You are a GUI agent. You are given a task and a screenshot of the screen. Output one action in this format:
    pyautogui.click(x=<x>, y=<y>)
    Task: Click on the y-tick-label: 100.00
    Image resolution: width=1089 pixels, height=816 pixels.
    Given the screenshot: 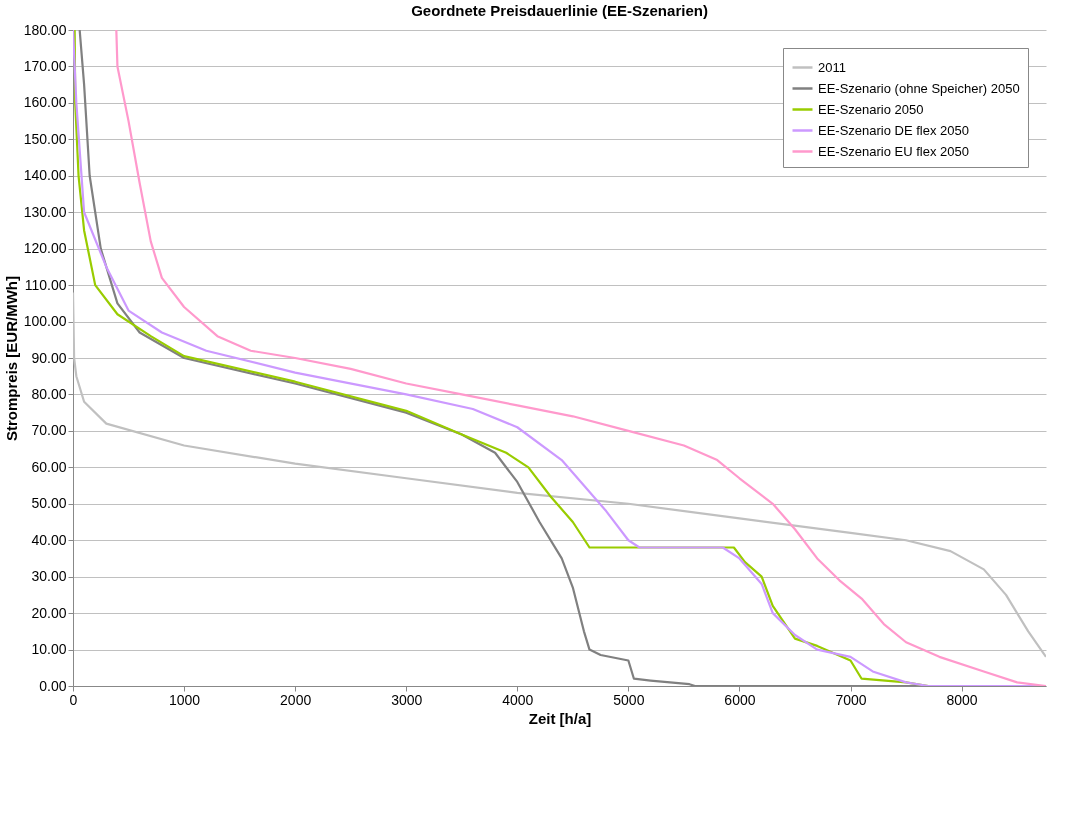 What is the action you would take?
    pyautogui.click(x=45, y=321)
    